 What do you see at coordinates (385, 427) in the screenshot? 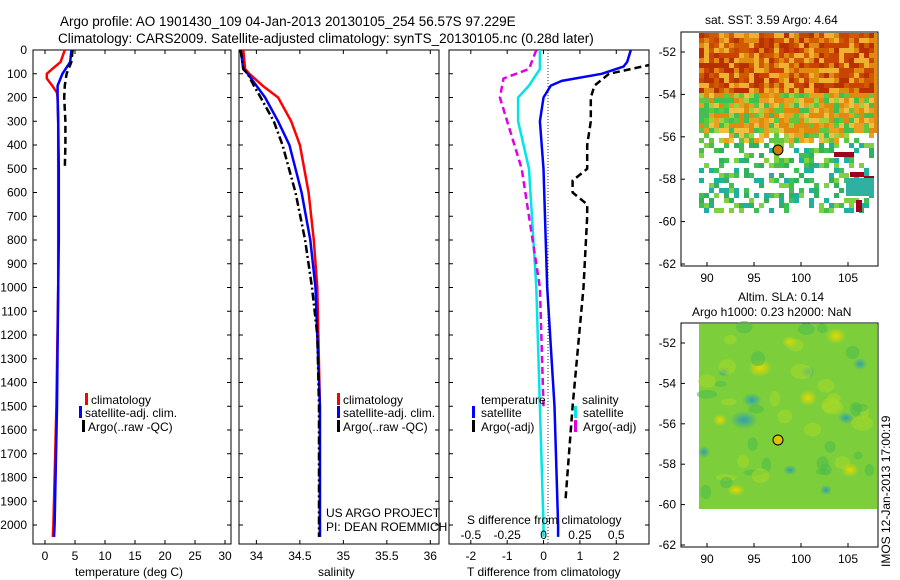
I see `legend-label-argo: Argo(..raw -QC)` at bounding box center [385, 427].